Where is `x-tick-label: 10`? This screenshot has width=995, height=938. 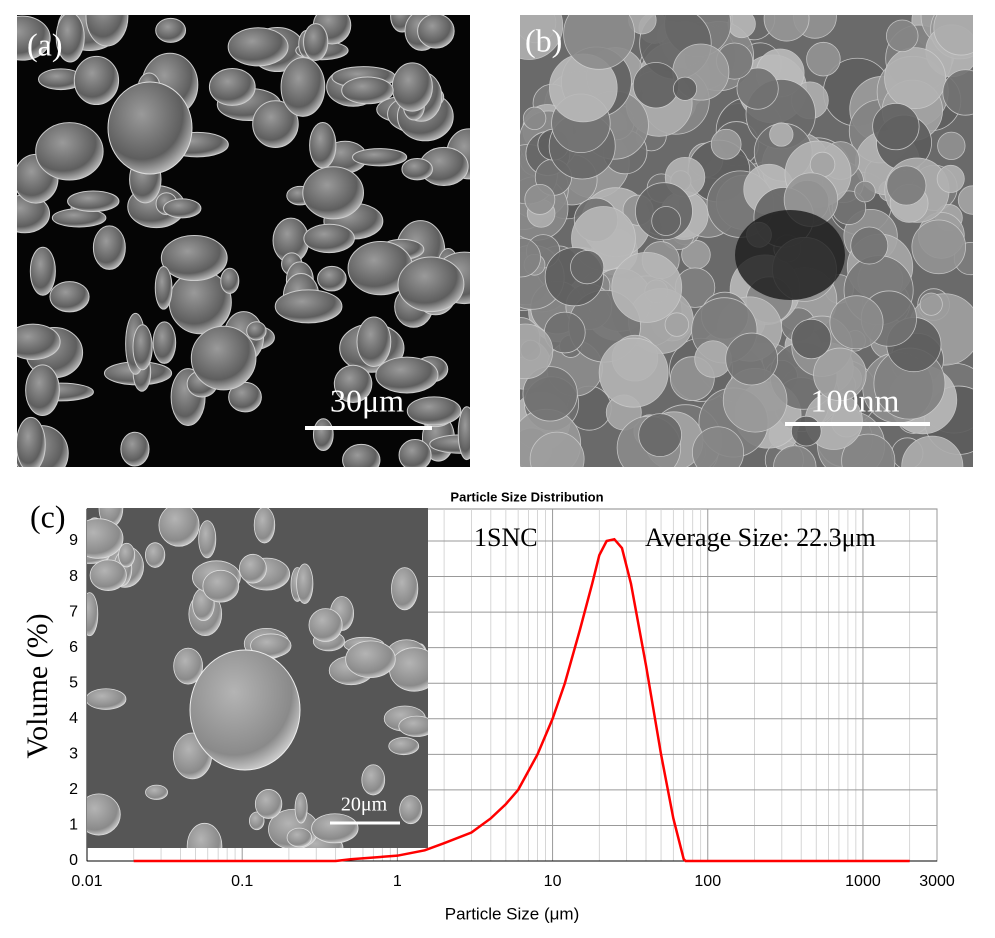
x-tick-label: 10 is located at coordinates (553, 881).